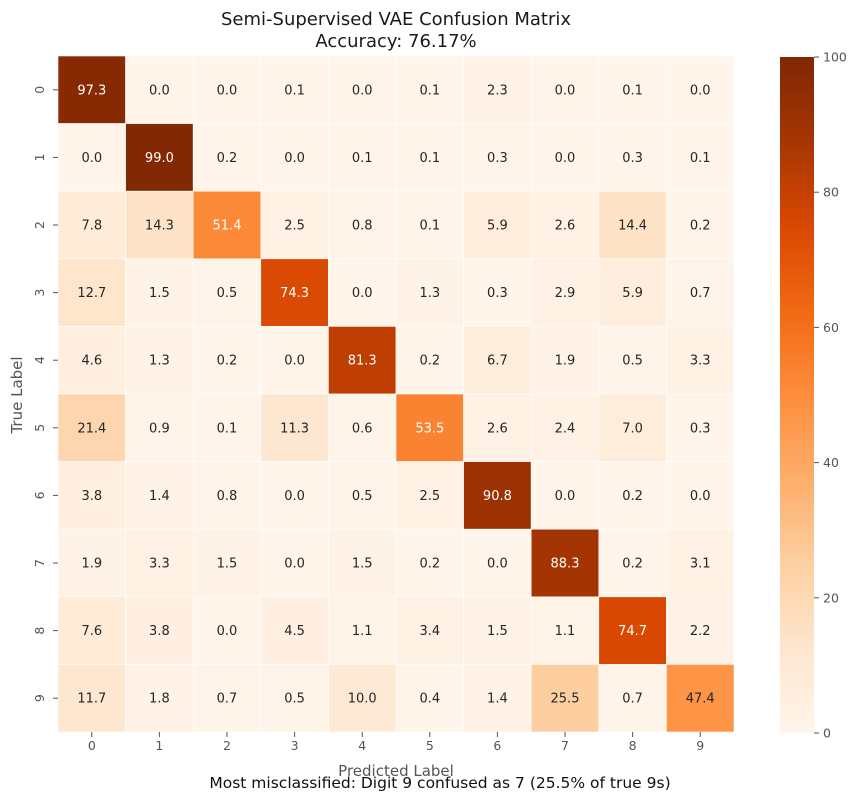  I want to click on colorbar-tick-label: 60, so click(831, 327).